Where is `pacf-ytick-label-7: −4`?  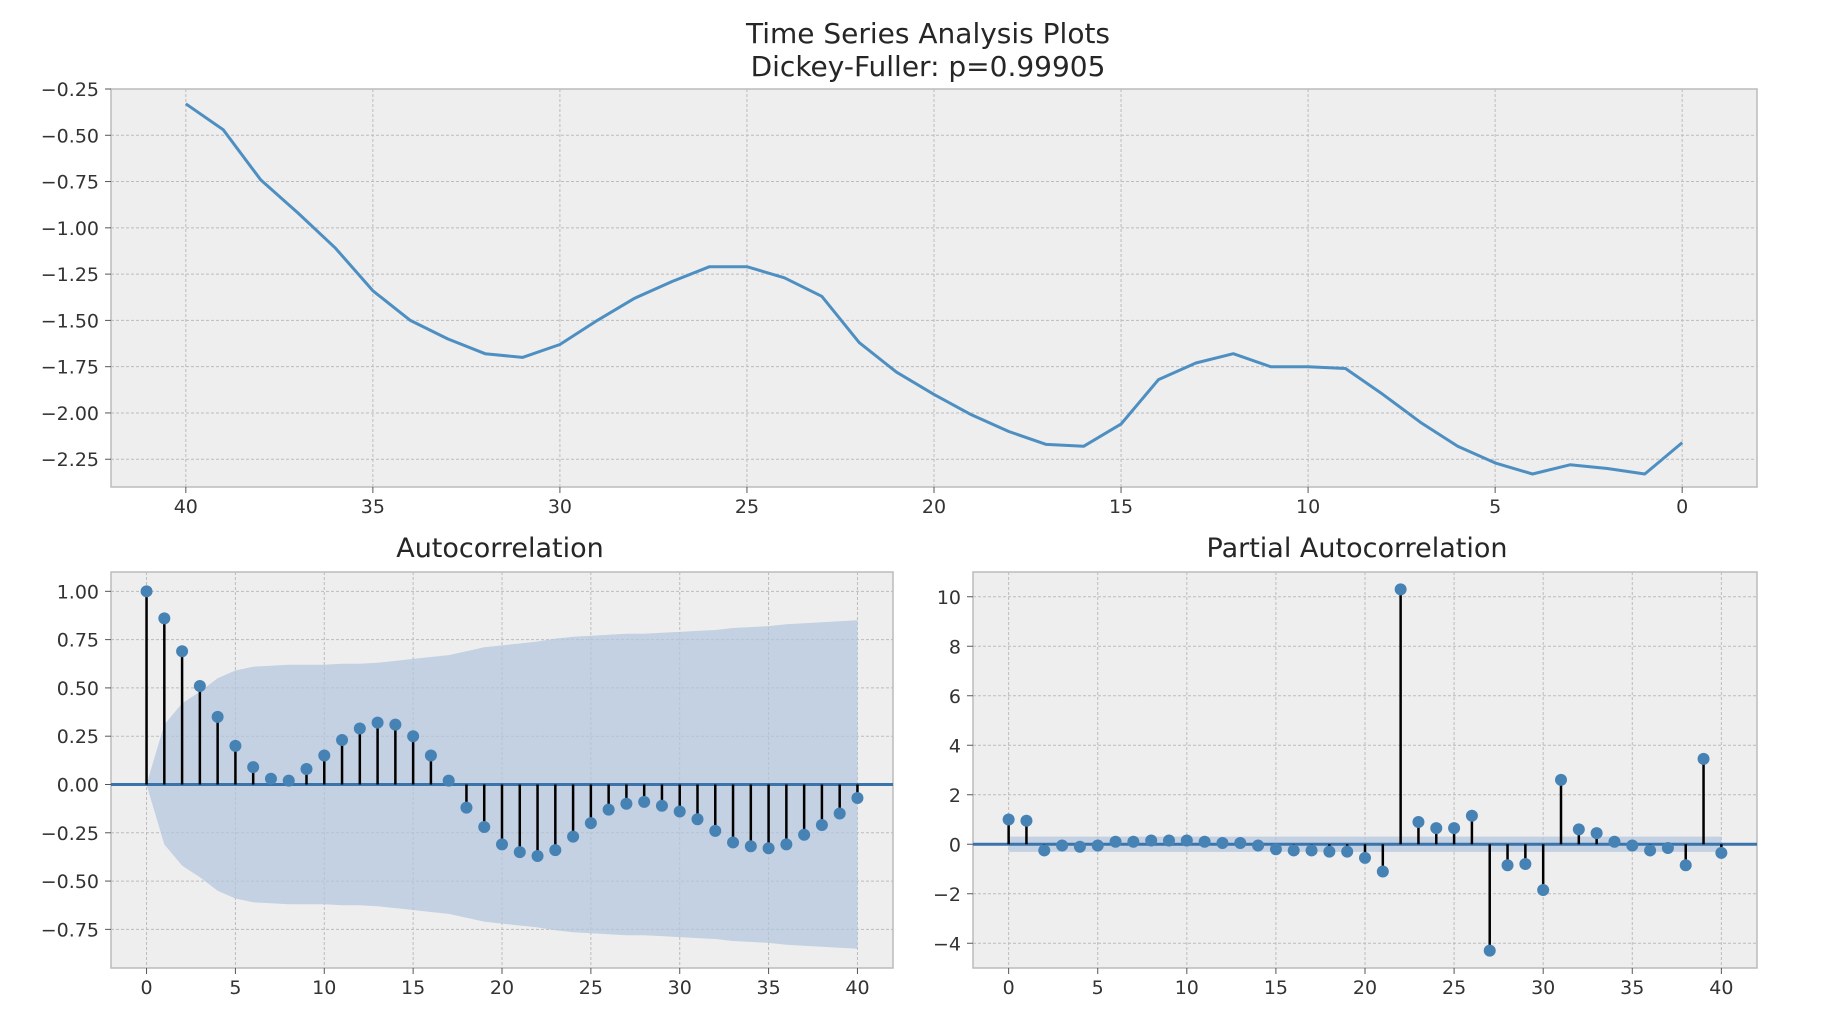
pacf-ytick-label-7: −4 is located at coordinates (947, 944).